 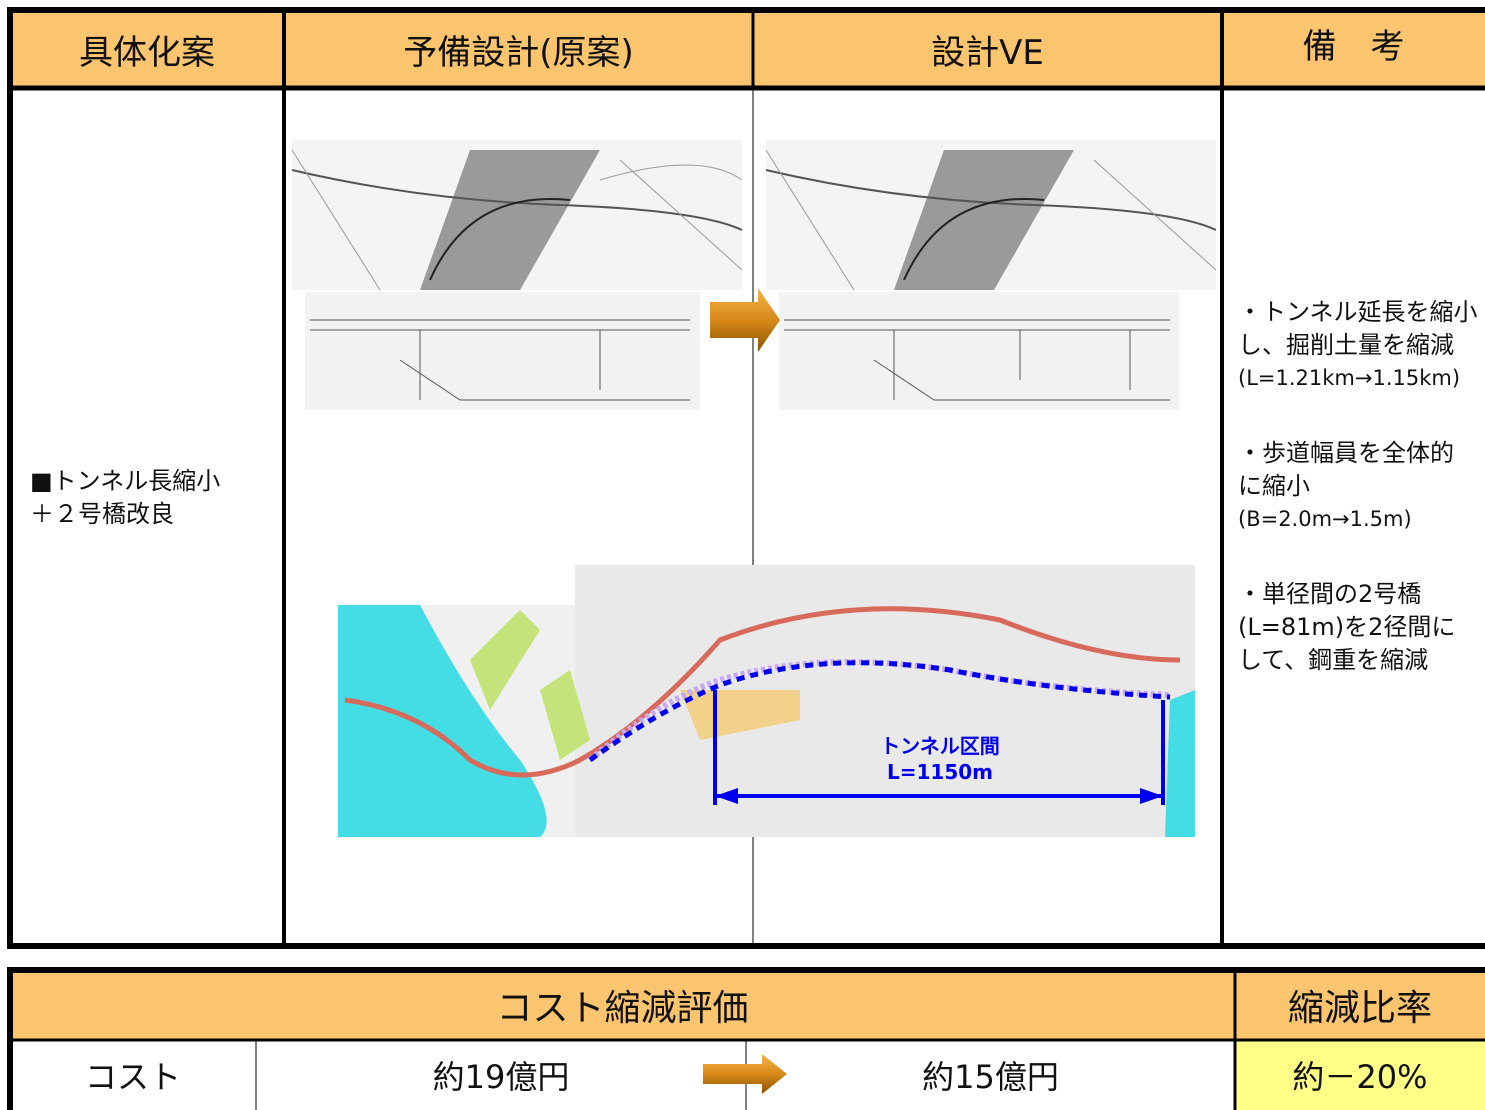 What do you see at coordinates (125, 481) in the screenshot?
I see `text-line: ■トンネル長縮小` at bounding box center [125, 481].